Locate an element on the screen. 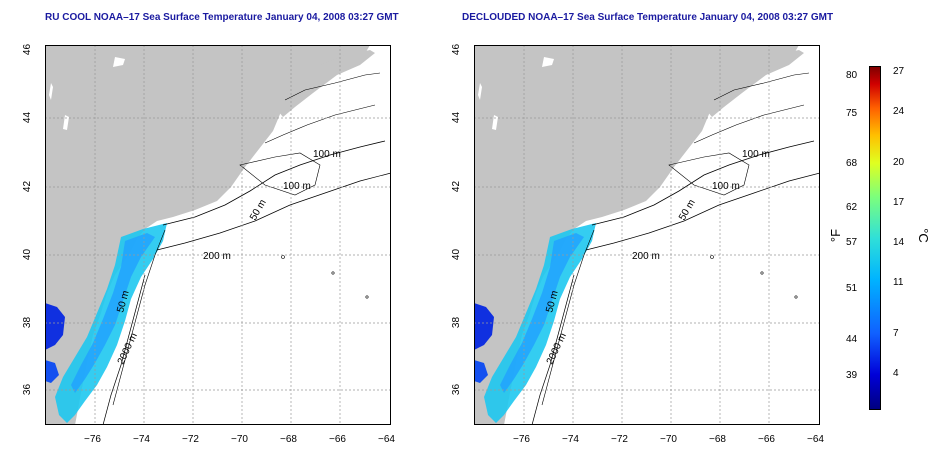  celsius-tick: 24 is located at coordinates (899, 111).